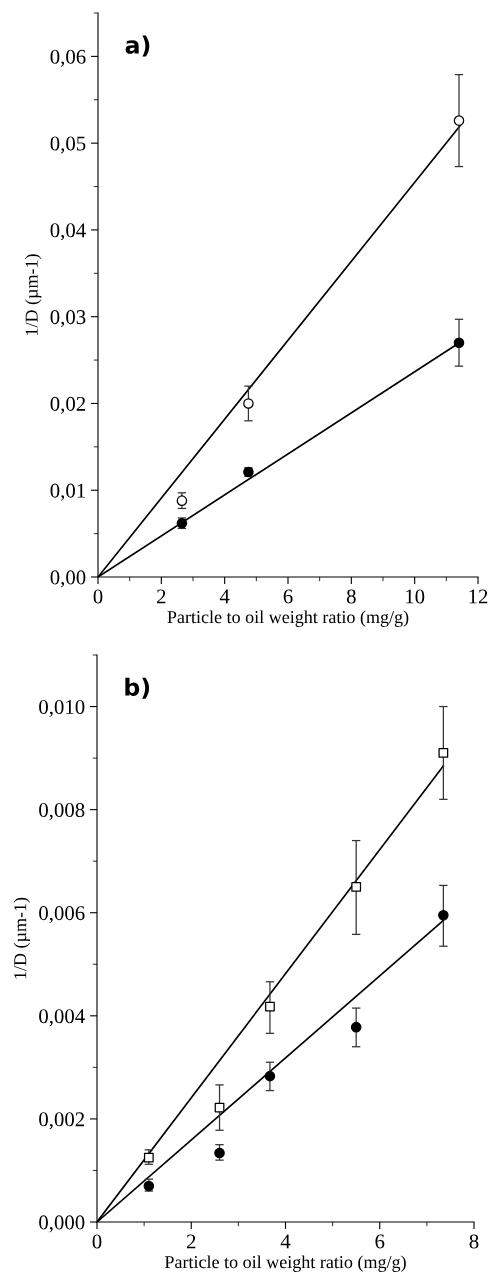  I want to click on y-tick-label: 0,03, so click(68, 319).